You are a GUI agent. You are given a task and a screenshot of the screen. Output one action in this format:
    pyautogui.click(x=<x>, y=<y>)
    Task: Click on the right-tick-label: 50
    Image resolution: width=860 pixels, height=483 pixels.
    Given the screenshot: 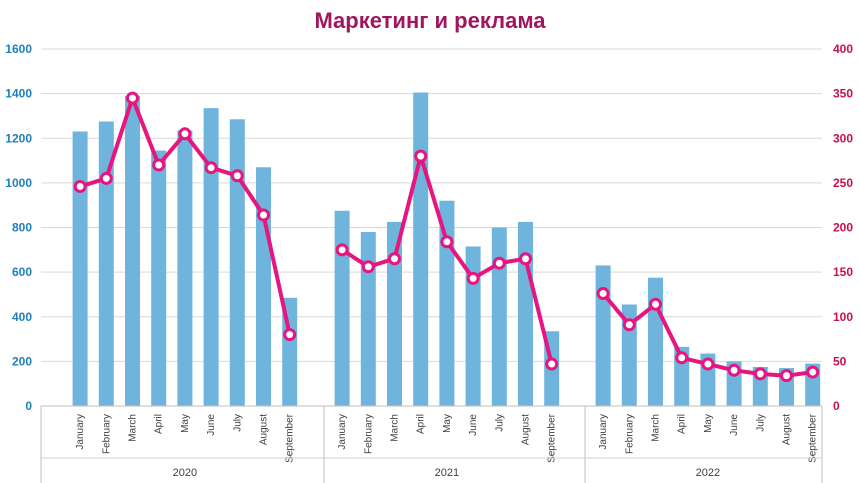 What is the action you would take?
    pyautogui.click(x=840, y=361)
    